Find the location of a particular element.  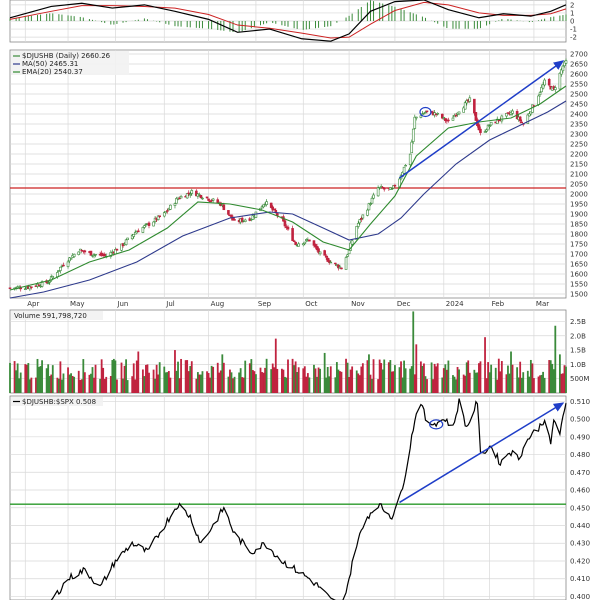

macd-y-tick-label: 0 is located at coordinates (572, 22).